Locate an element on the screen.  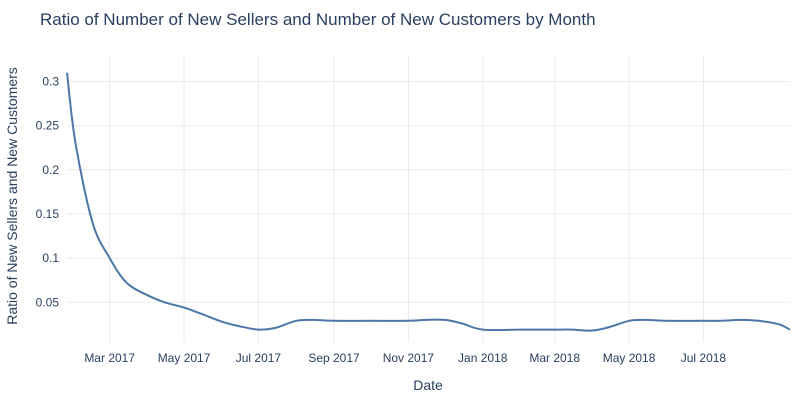
y-tick-label: 0.05 is located at coordinates (48, 302).